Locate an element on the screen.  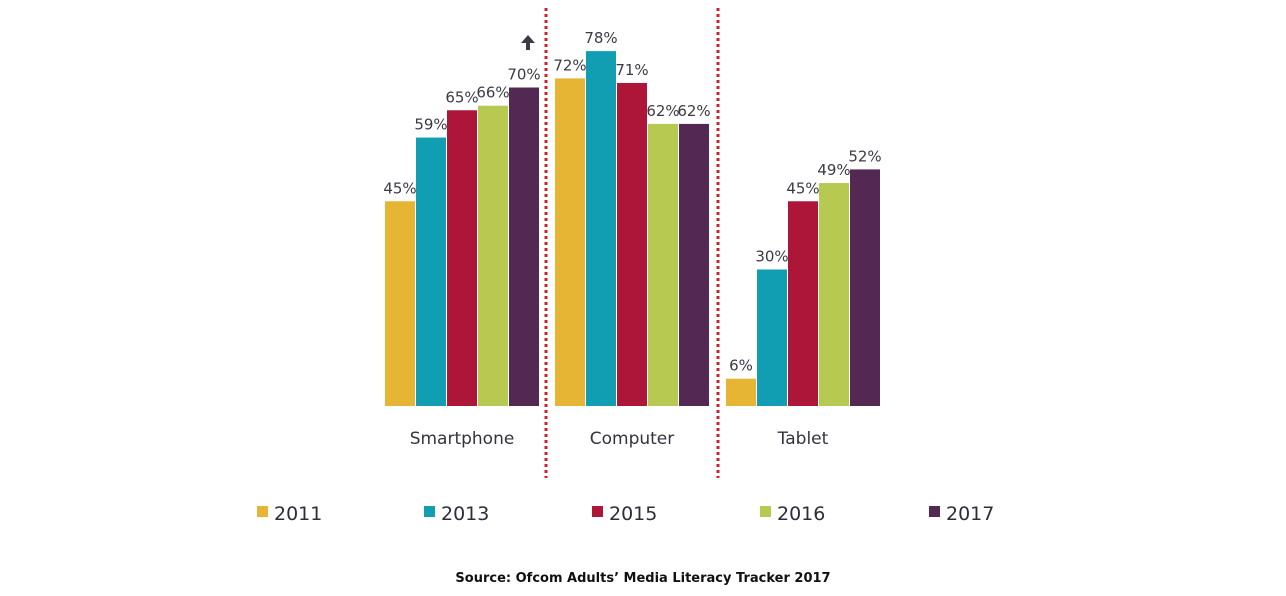
legend-label-2016: 2016 is located at coordinates (801, 514).